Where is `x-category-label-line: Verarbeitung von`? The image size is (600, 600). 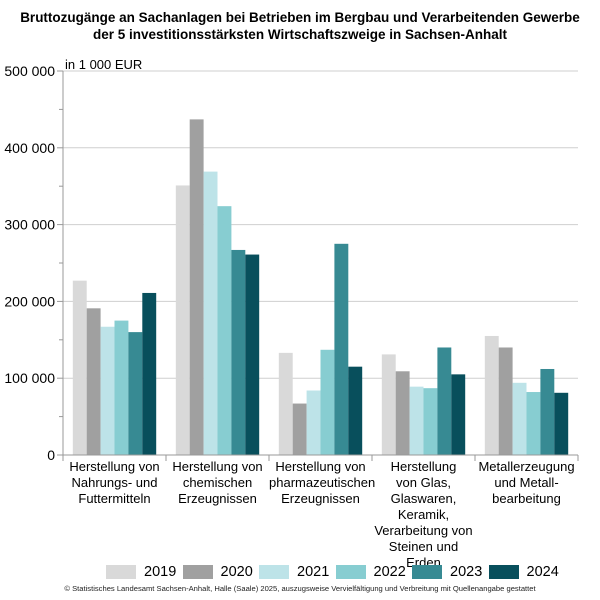 x-category-label-line: Verarbeitung von is located at coordinates (423, 530).